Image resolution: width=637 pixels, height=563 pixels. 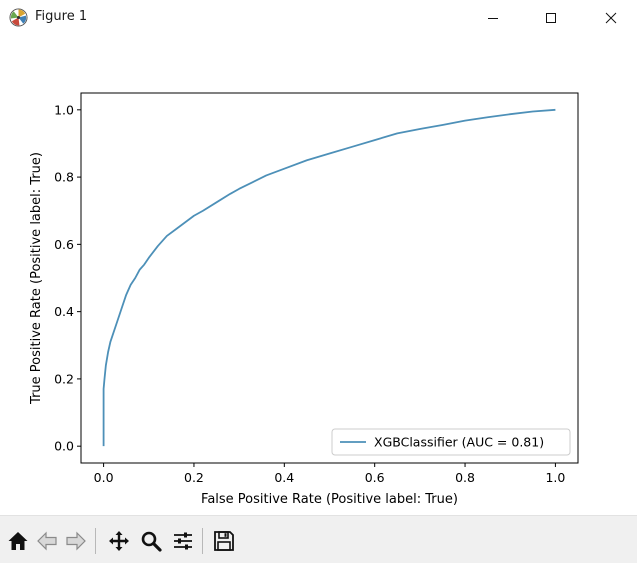 What do you see at coordinates (465, 477) in the screenshot?
I see `x-tick-label: 0.8` at bounding box center [465, 477].